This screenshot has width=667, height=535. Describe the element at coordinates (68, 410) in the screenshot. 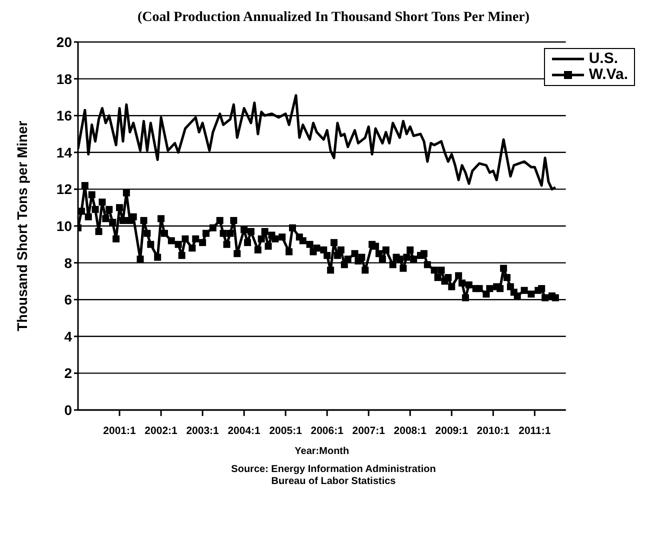

I see `y-tick-label: 0` at that location.